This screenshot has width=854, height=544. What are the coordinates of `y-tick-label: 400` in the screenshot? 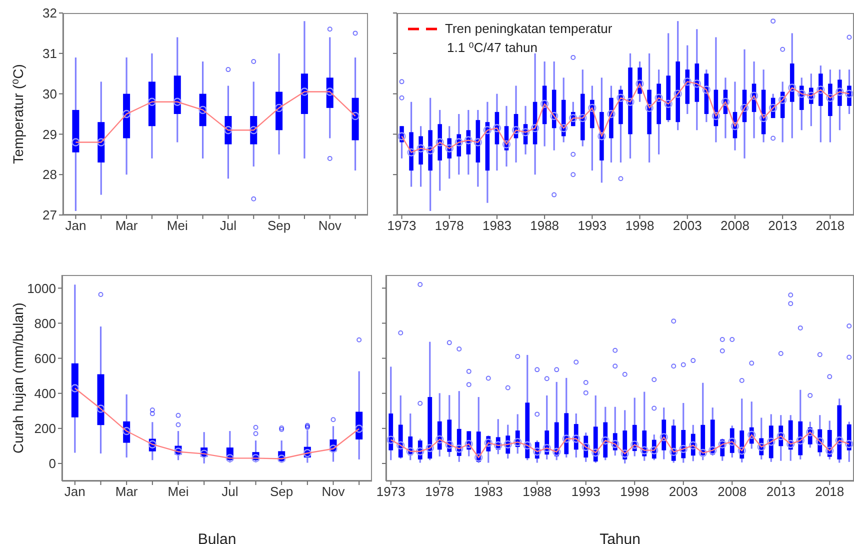 It's located at (45, 393).